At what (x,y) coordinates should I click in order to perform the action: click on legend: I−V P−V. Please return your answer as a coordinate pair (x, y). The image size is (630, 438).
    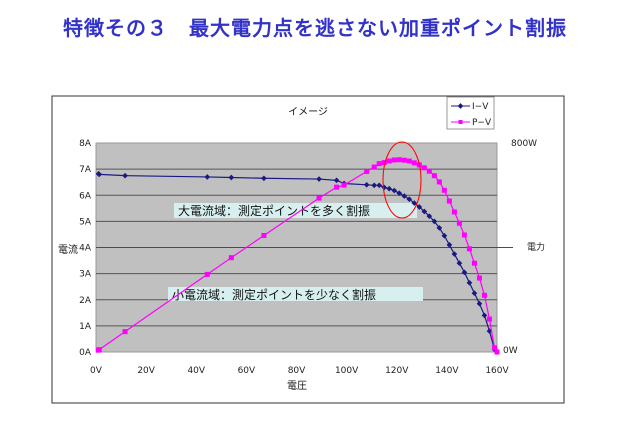
    Looking at the image, I should click on (470, 113).